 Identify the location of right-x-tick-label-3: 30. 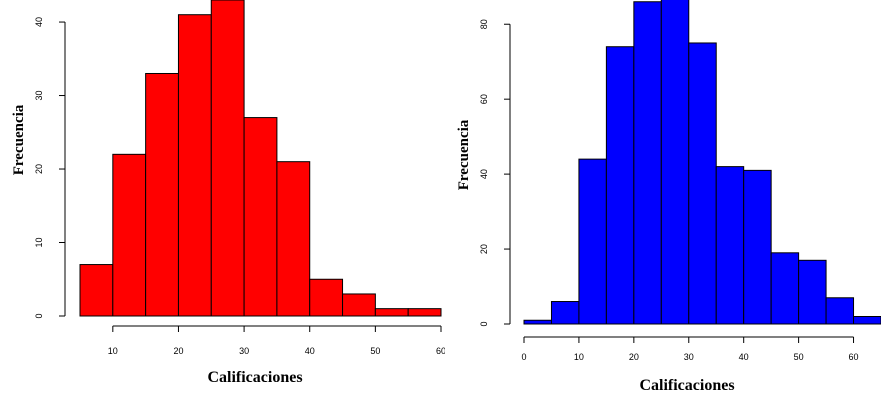
(689, 357).